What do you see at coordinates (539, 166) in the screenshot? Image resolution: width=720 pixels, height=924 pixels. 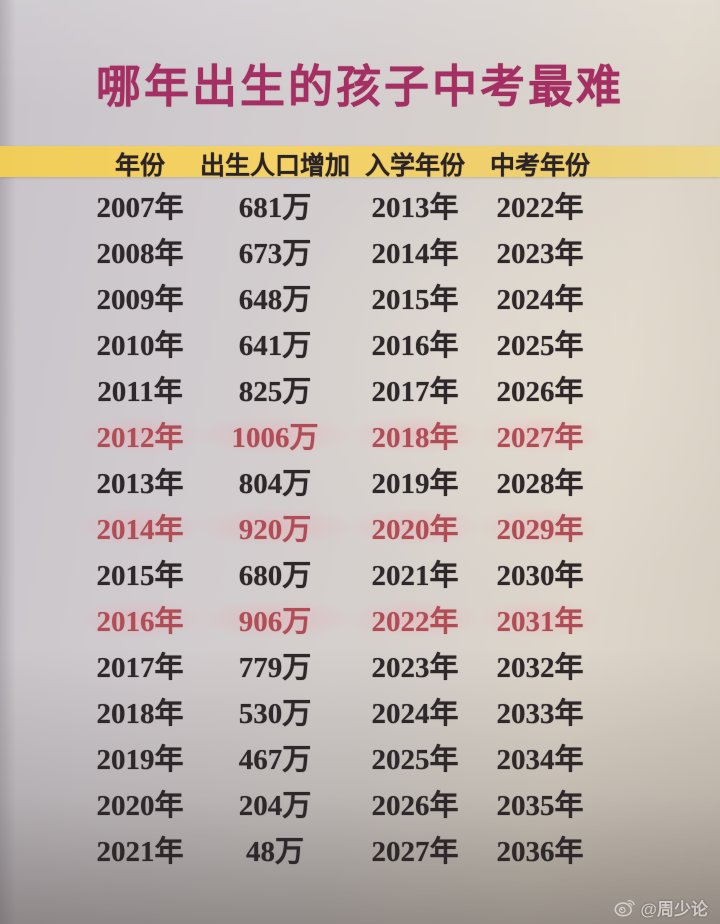 I see `header-exam-year: 中考年份` at bounding box center [539, 166].